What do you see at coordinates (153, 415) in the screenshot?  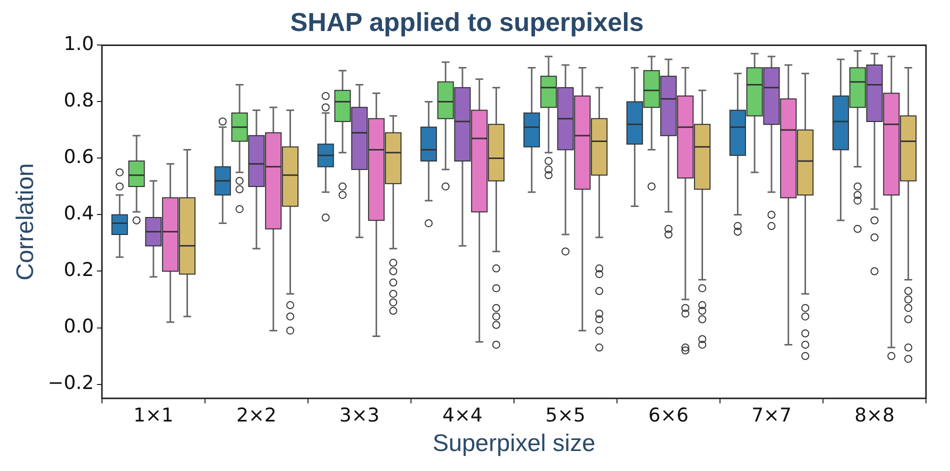 I see `x-tick-label: 1×1` at bounding box center [153, 415].